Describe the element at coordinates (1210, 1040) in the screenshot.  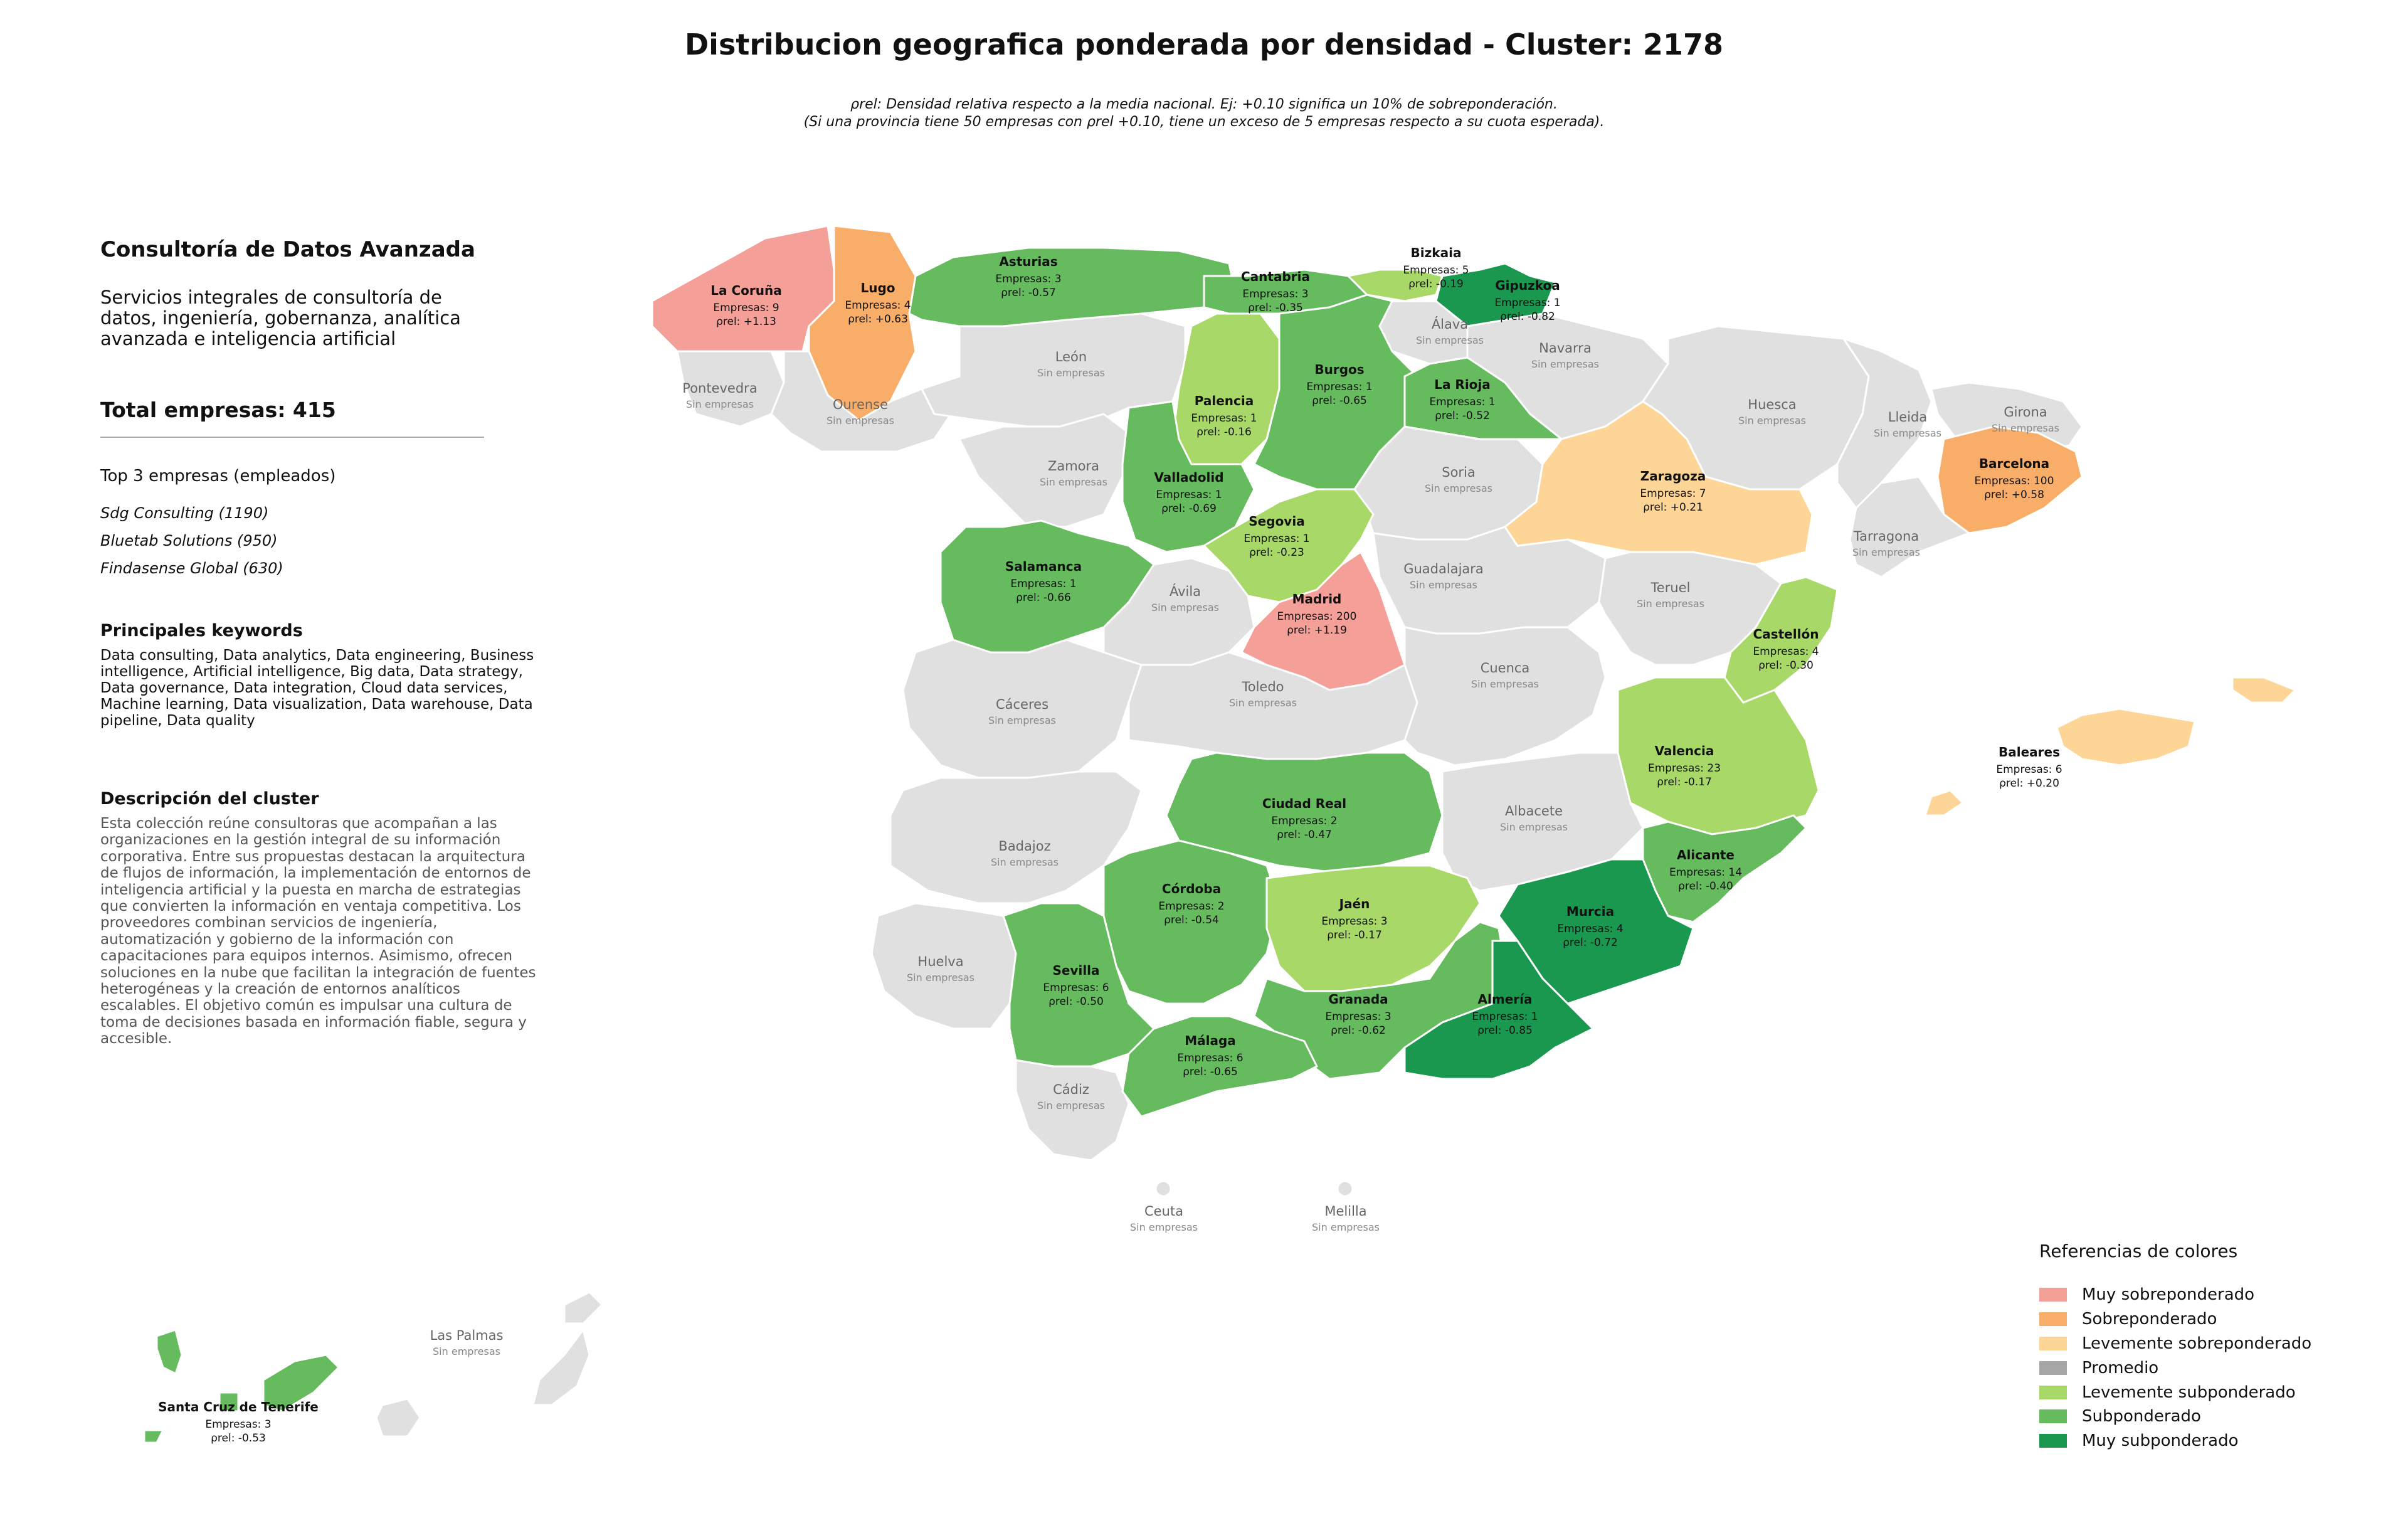
I see `province-label-malaga: Málaga` at that location.